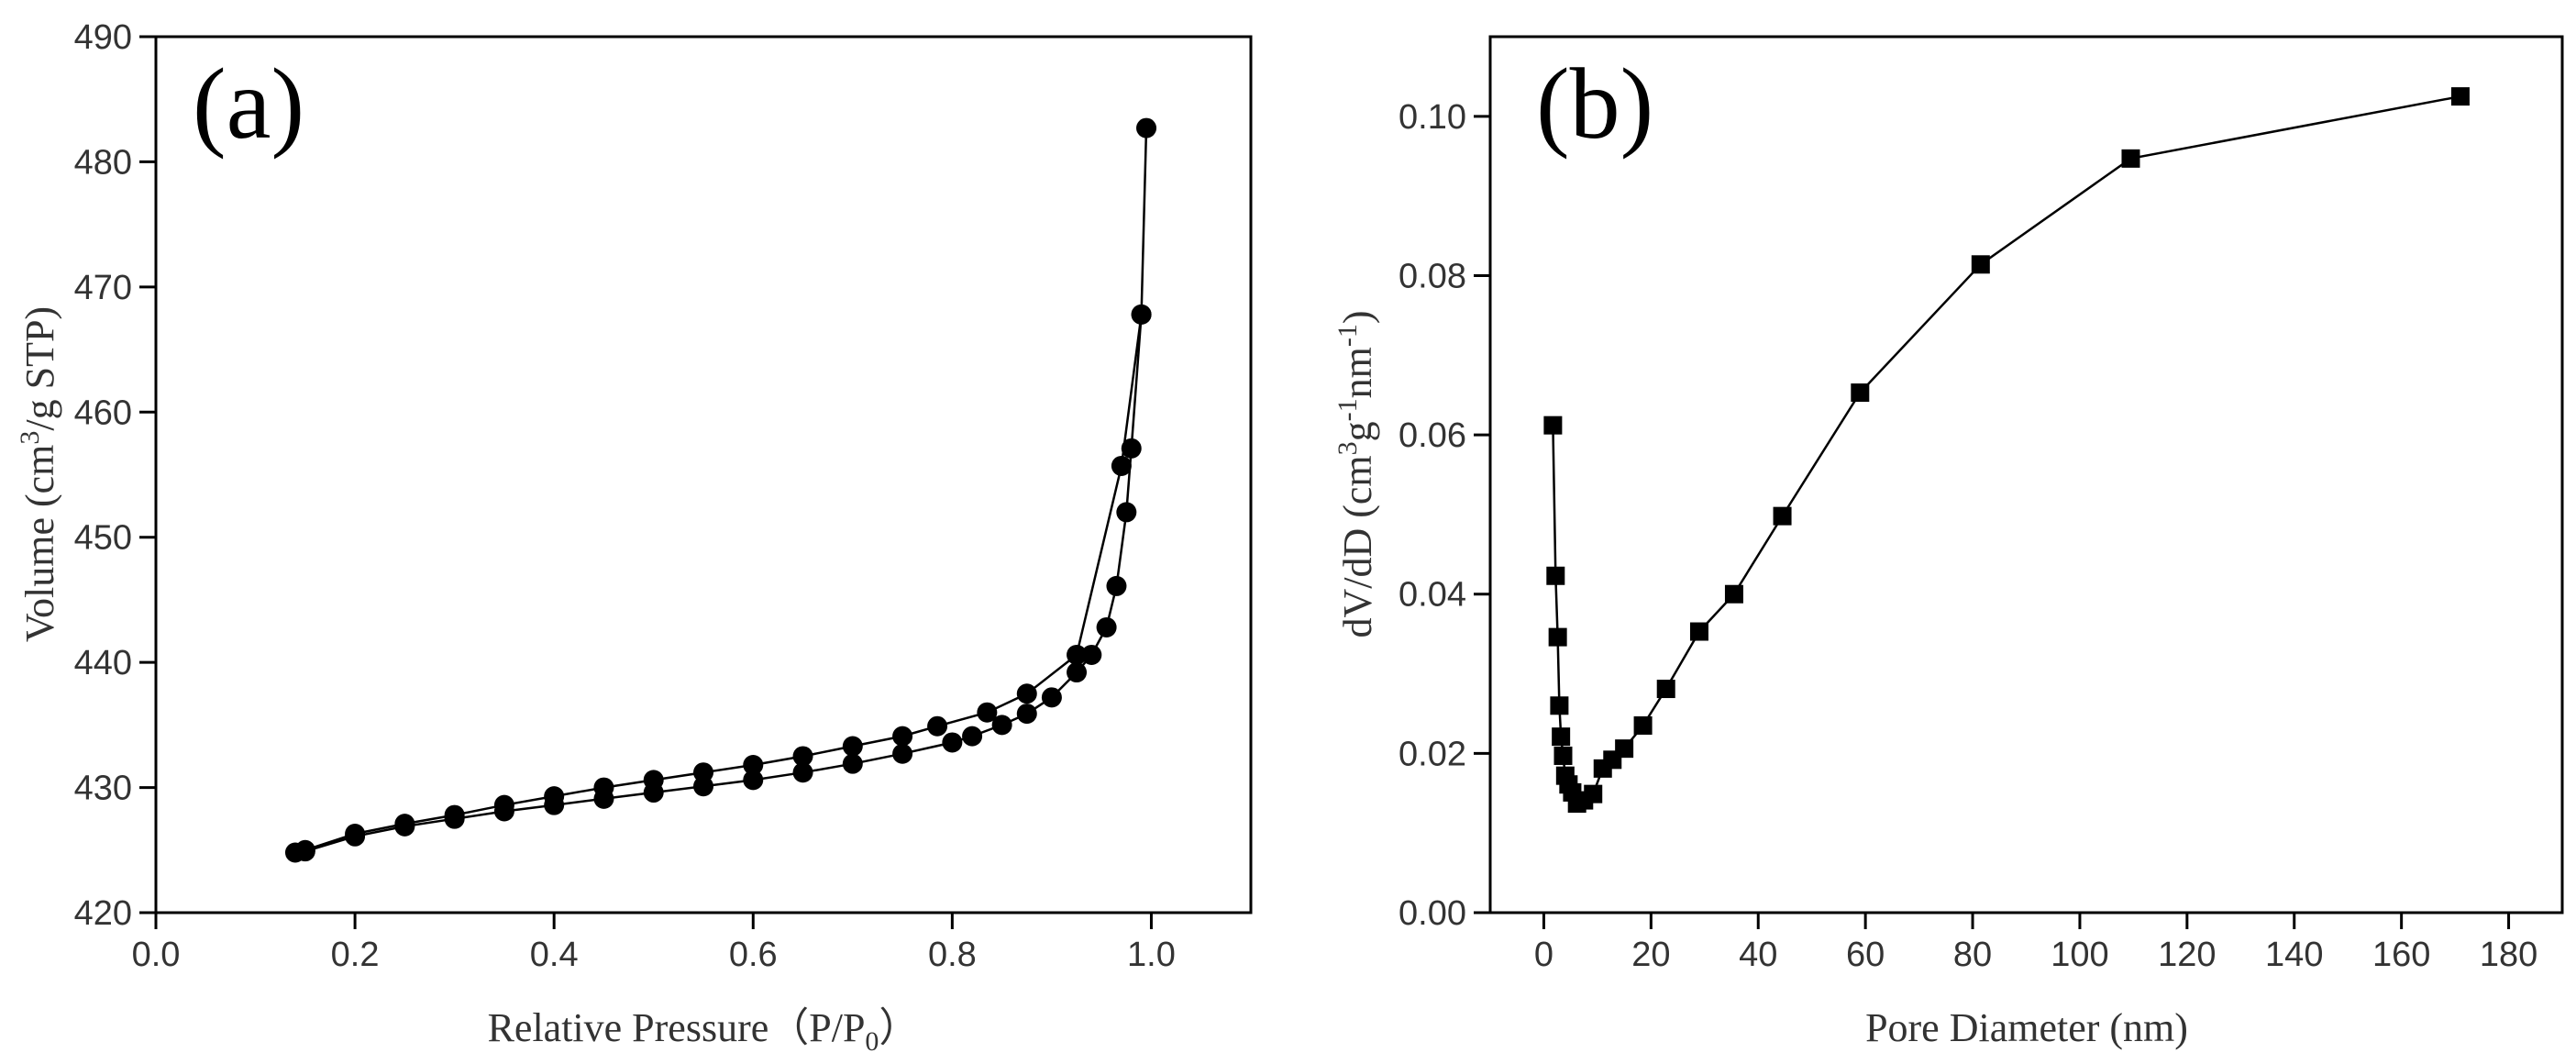  I want to click on y-axis-label-b-tail: ), so click(1357, 317).